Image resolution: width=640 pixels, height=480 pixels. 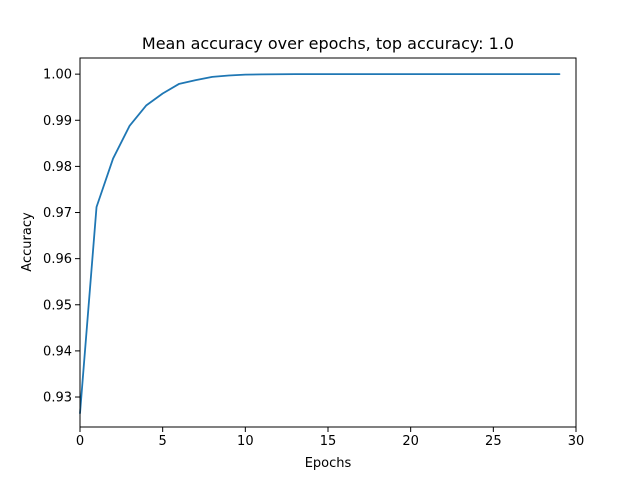 What do you see at coordinates (80, 441) in the screenshot?
I see `x-tick-label: 0` at bounding box center [80, 441].